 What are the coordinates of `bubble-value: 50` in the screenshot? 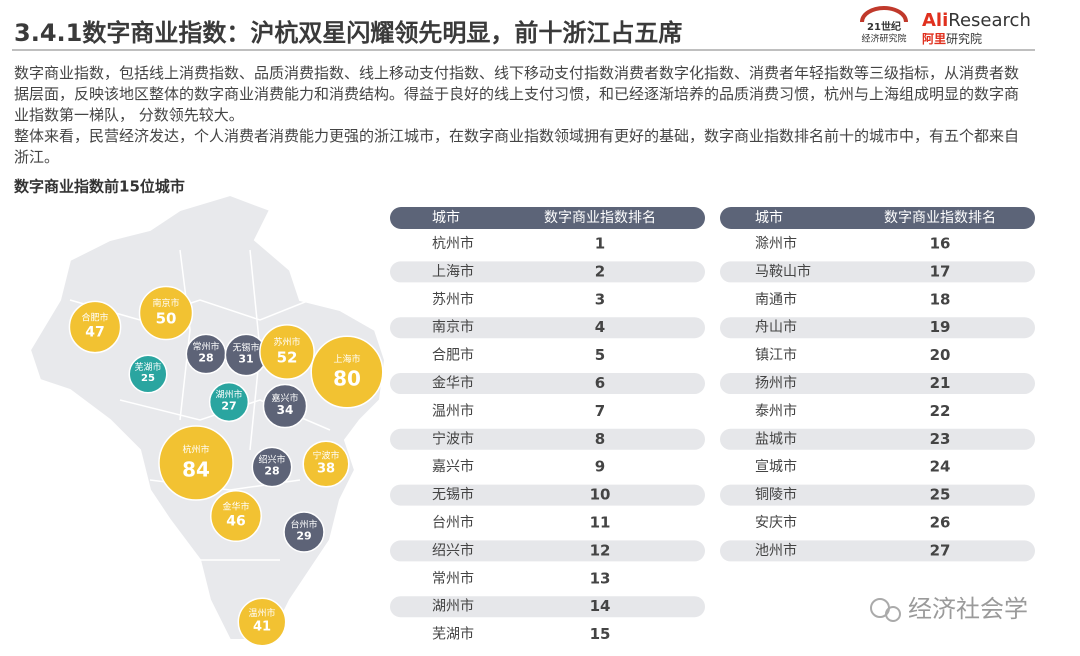 It's located at (166, 318).